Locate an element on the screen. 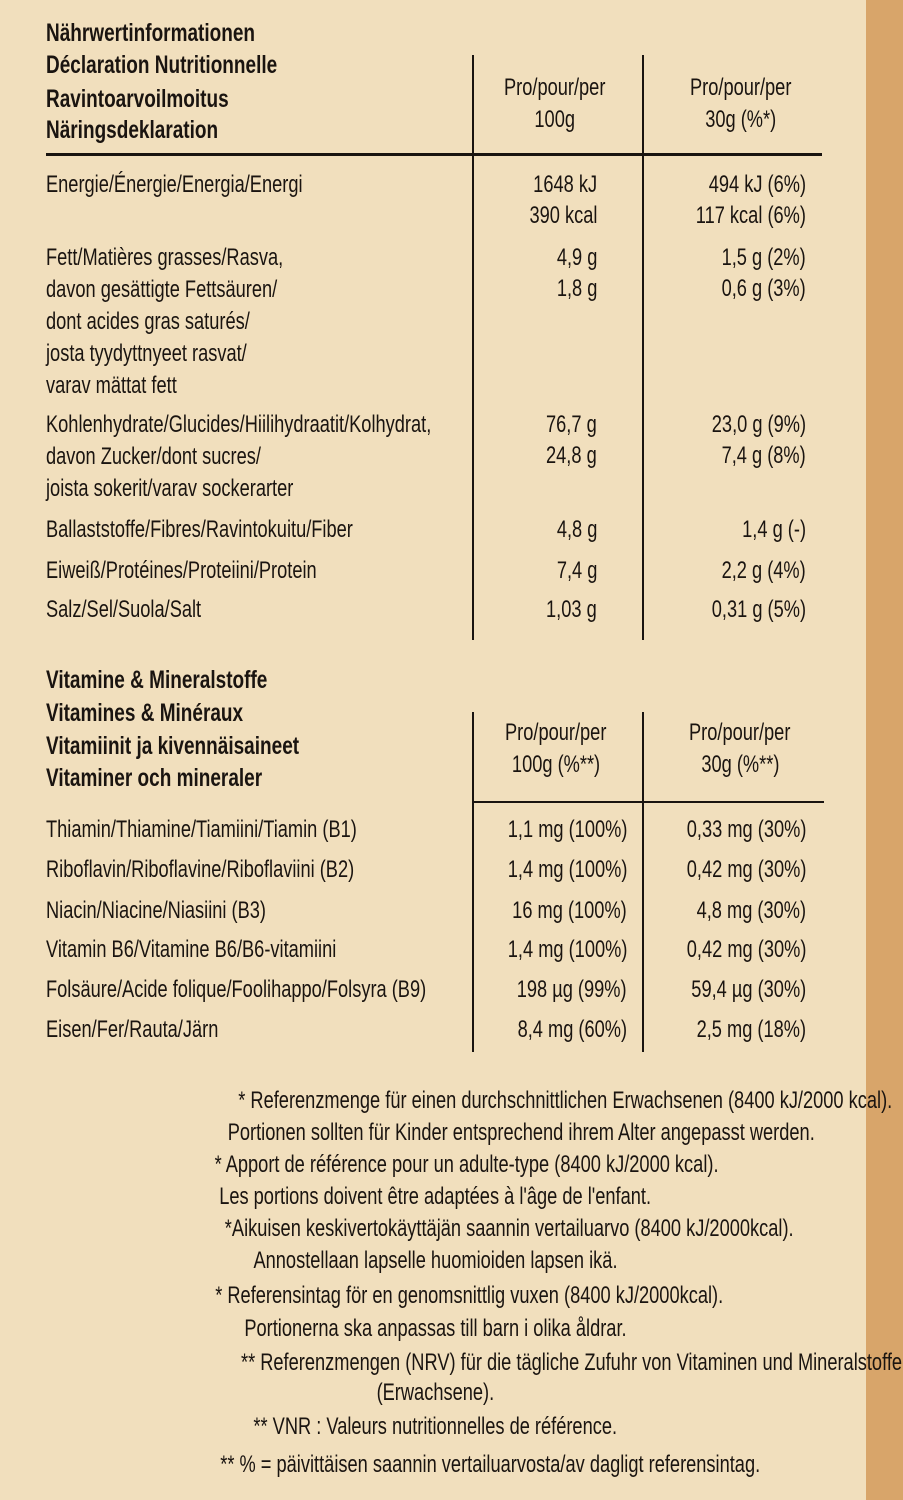 The height and width of the screenshot is (1500, 903). vitamin-per-100g-text: 16 mg (100%) is located at coordinates (569, 910).